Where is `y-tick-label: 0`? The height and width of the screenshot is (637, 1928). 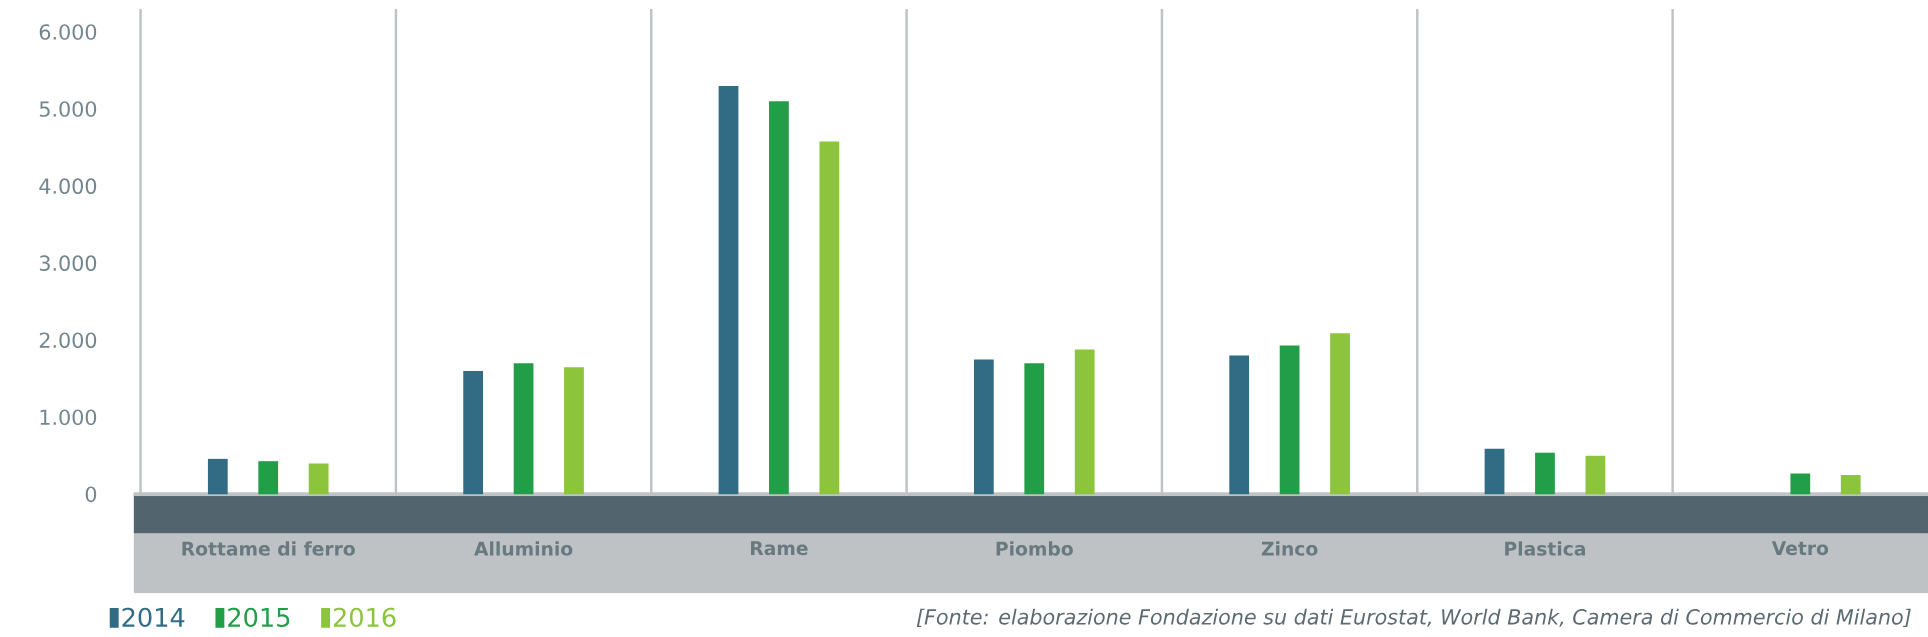 y-tick-label: 0 is located at coordinates (91, 494).